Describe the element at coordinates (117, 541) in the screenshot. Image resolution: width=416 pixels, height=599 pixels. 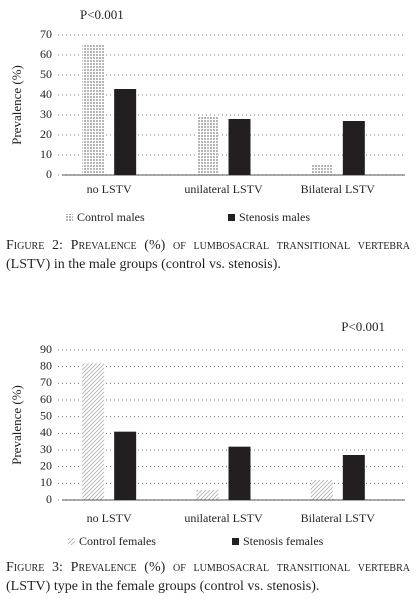
I see `legend-label: Control females` at that location.